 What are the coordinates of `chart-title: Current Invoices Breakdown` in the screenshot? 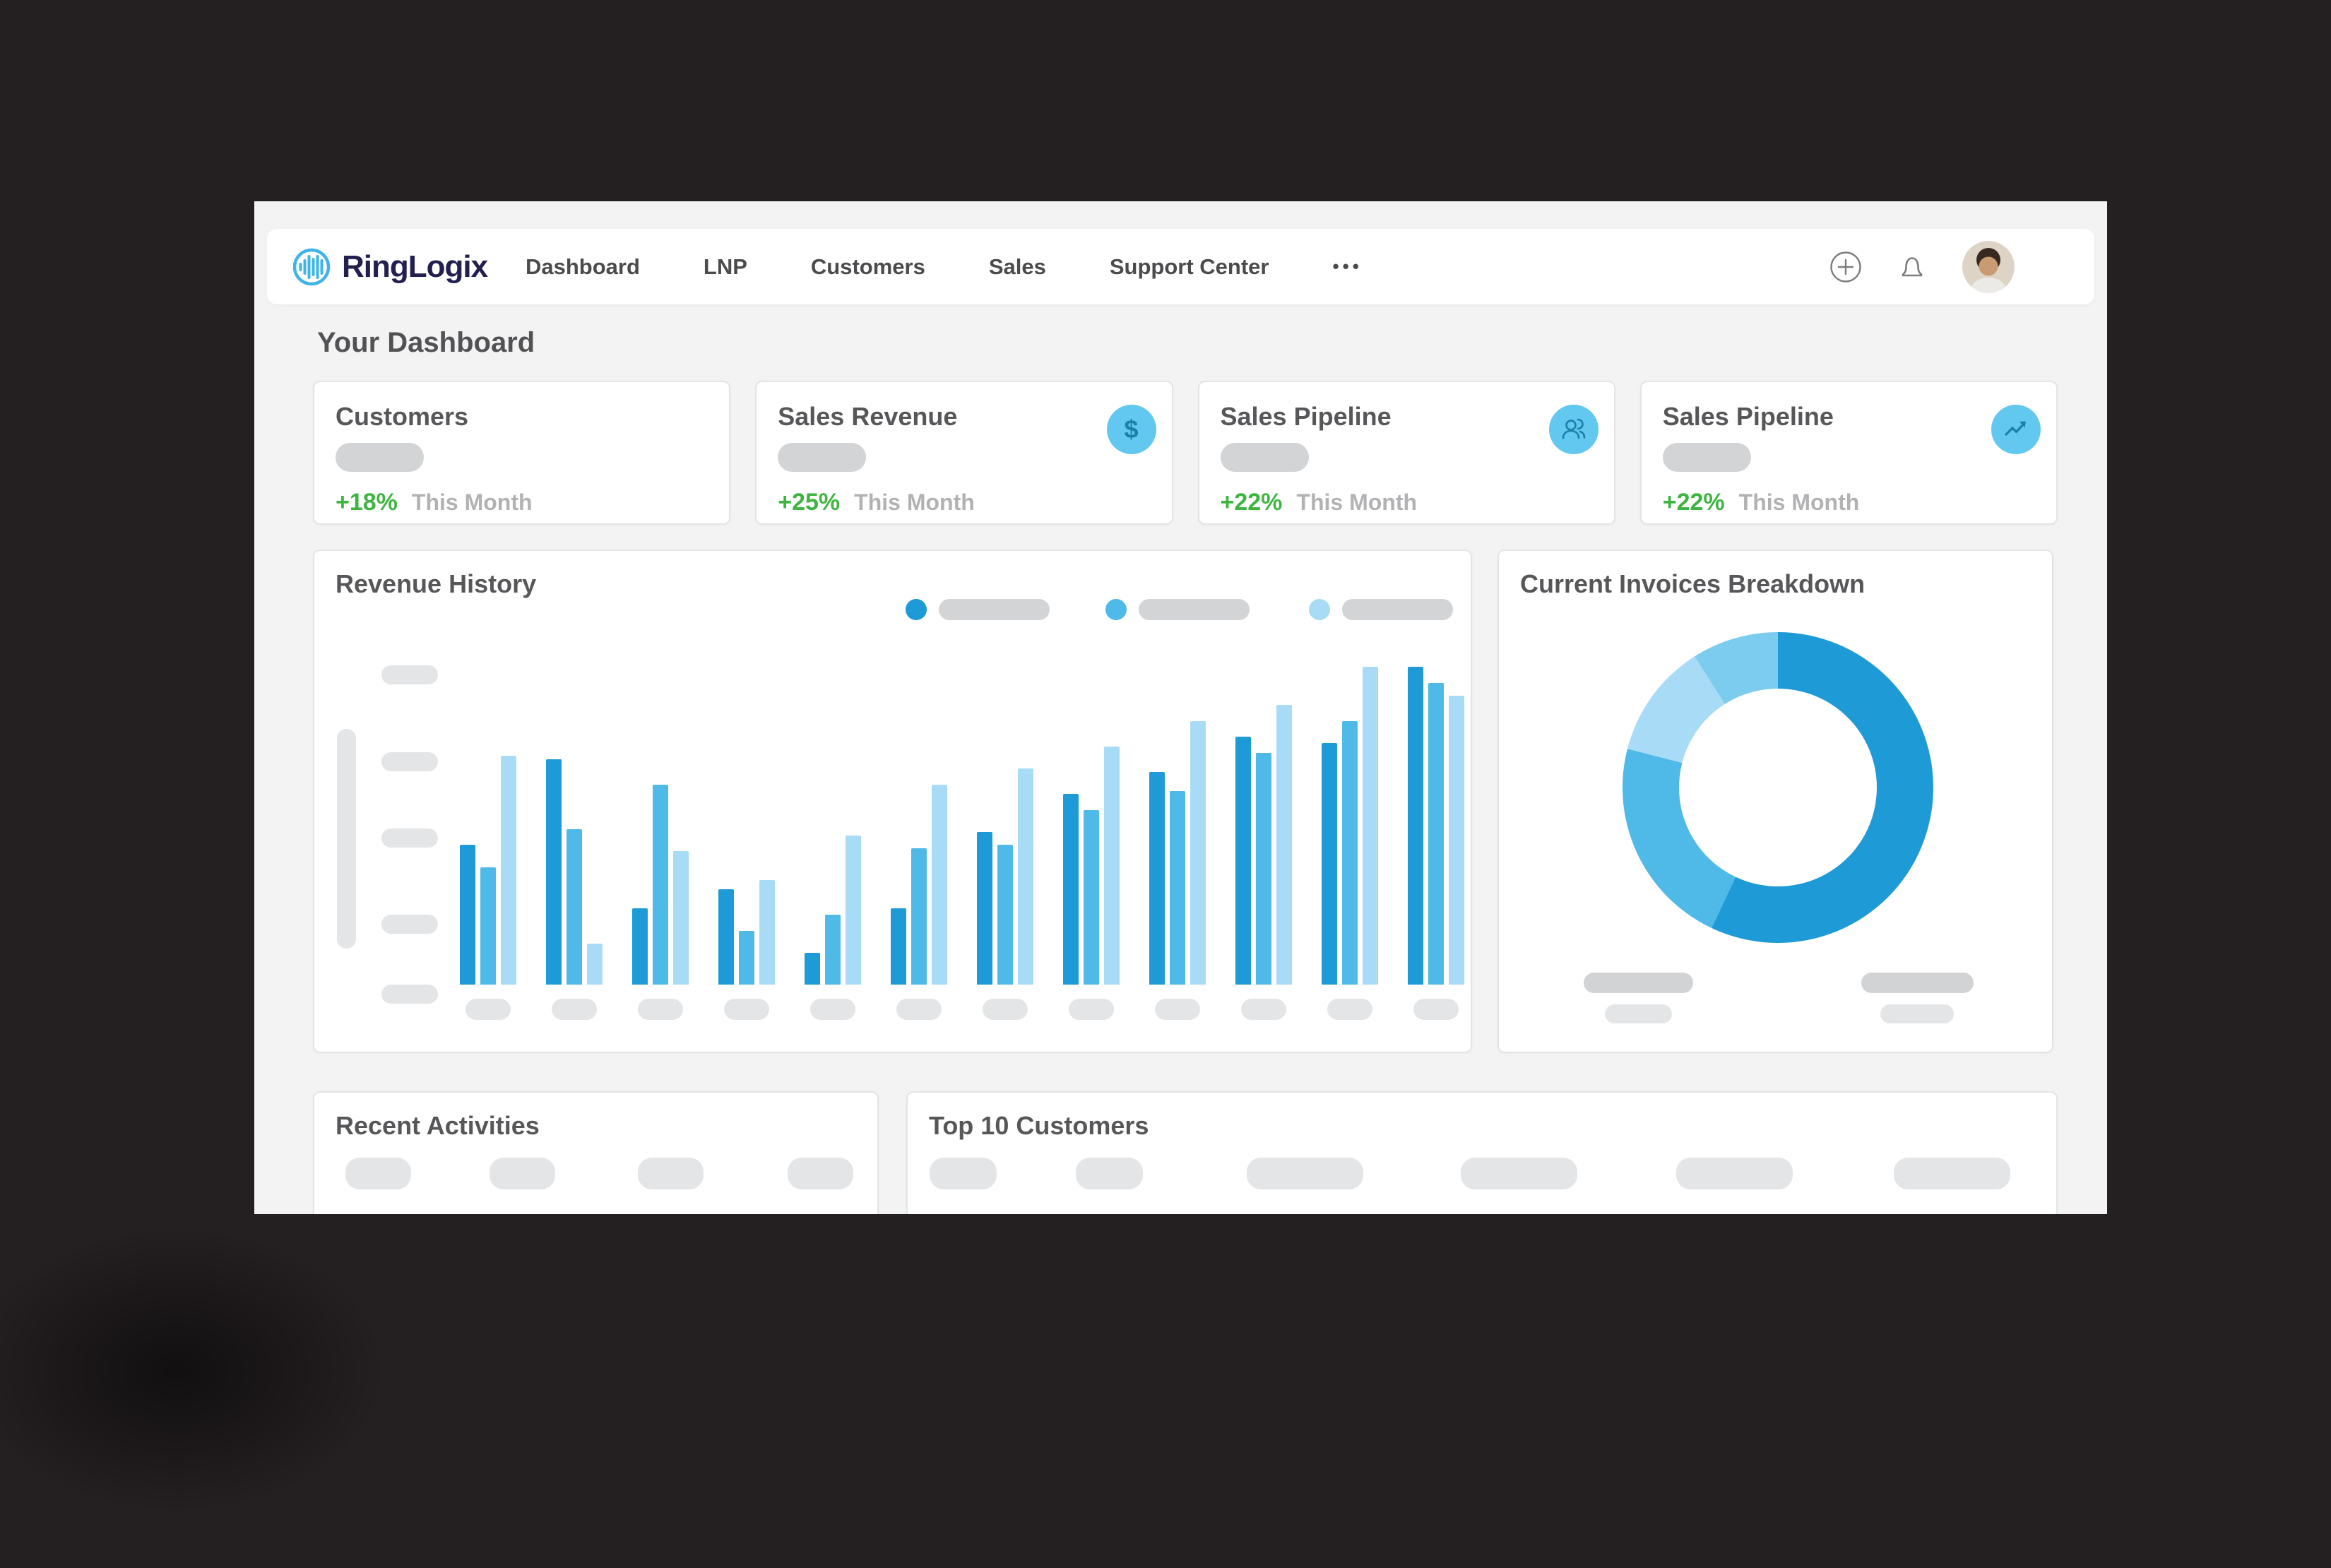 It's located at (1693, 583).